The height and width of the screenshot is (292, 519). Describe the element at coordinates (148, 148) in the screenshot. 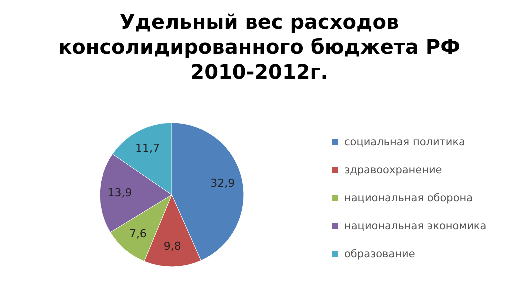

I see `data-label: 11,7` at that location.